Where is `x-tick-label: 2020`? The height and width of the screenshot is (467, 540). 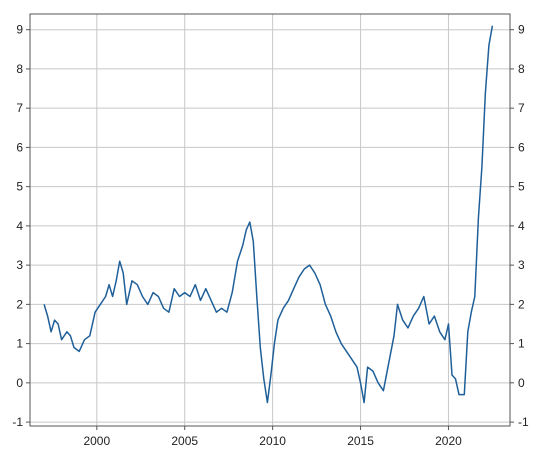 x-tick-label: 2020 is located at coordinates (448, 441).